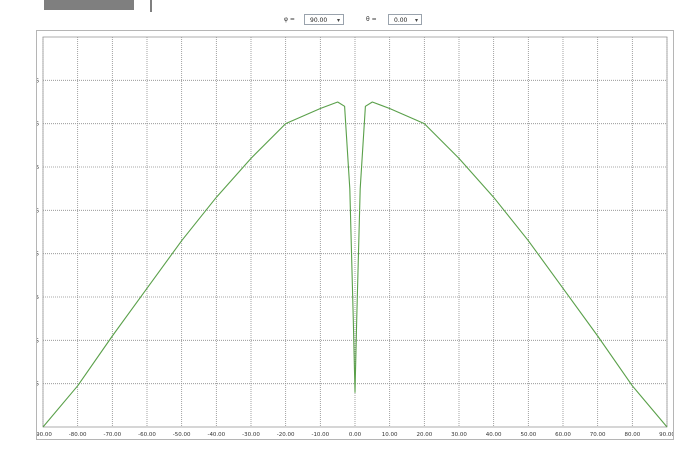 The image size is (676, 451). Describe the element at coordinates (666, 435) in the screenshot. I see `x-tick-label: 90.00` at that location.